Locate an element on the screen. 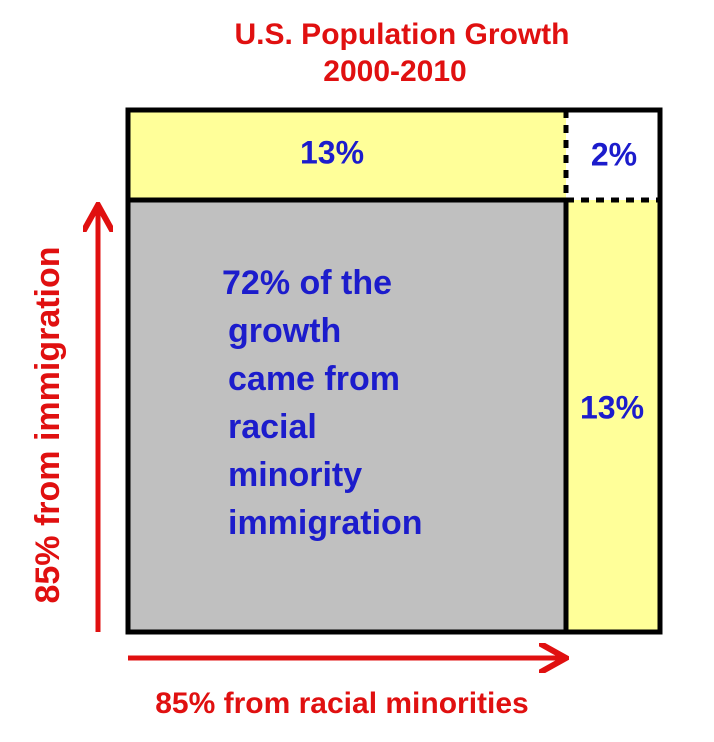 The width and height of the screenshot is (714, 742). axis-label: 85% from immigration is located at coordinates (48, 424).